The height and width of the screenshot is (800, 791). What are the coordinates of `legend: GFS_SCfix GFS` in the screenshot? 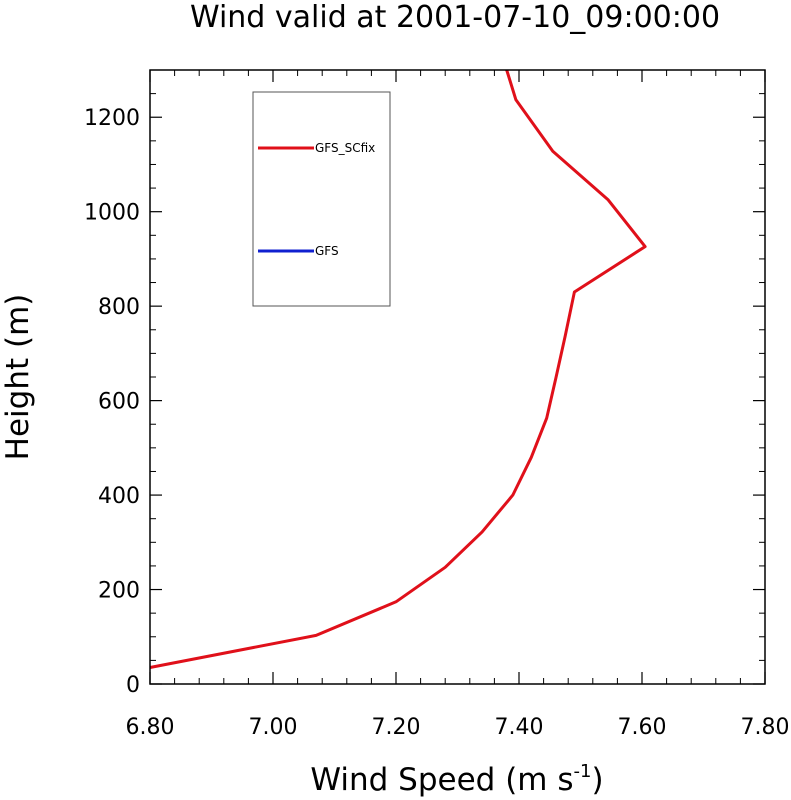 It's located at (321, 199).